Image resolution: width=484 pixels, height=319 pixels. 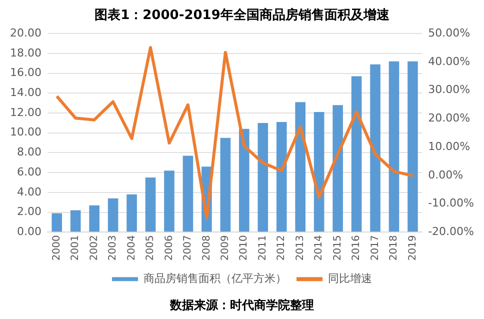 What do you see at coordinates (26, 33) in the screenshot?
I see `y-tick-label: 20.00` at bounding box center [26, 33].